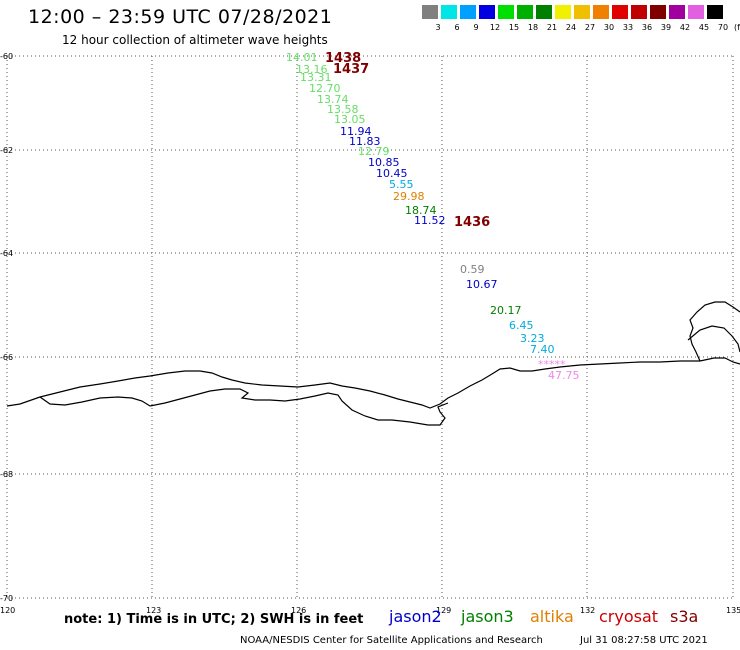 The height and width of the screenshot is (650, 740). I want to click on generated-timestamp: Jul 31 08:27:58 UTC 2021, so click(644, 640).